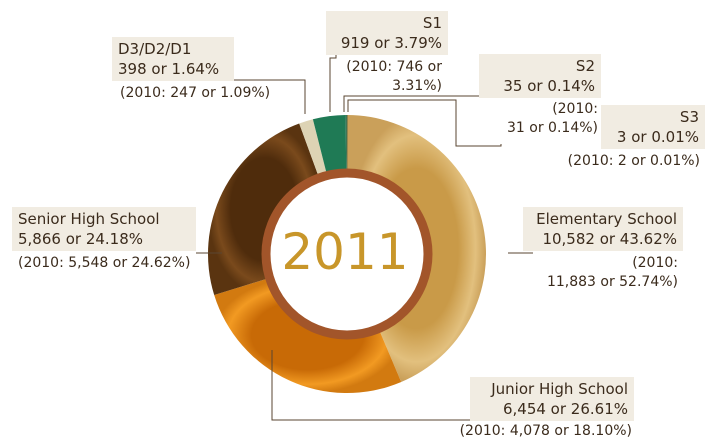 This screenshot has width=705, height=441. I want to click on slice-senior-high-school, so click(264, 209).